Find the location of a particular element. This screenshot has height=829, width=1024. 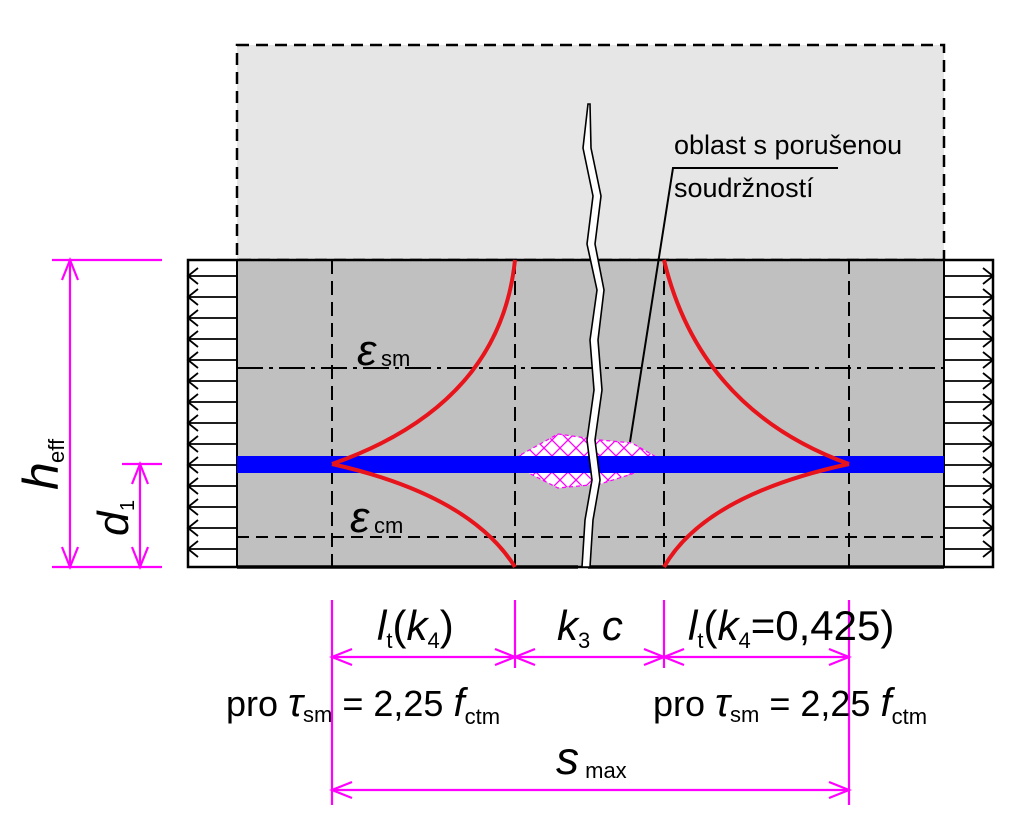

lt-left-sub: t is located at coordinates (389, 640).